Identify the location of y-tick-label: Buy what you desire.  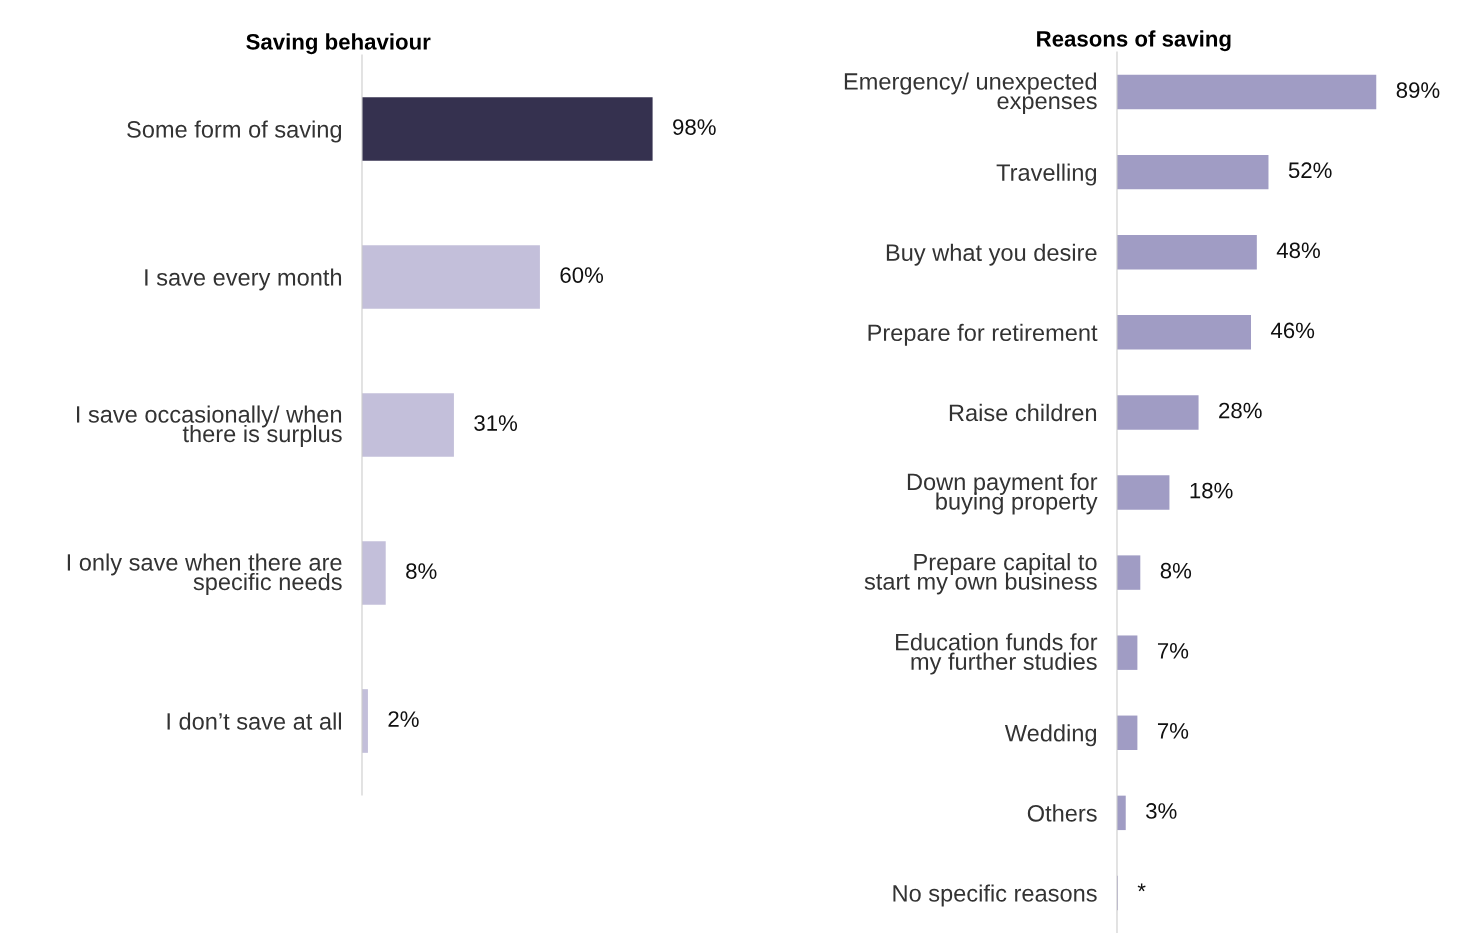
(991, 254).